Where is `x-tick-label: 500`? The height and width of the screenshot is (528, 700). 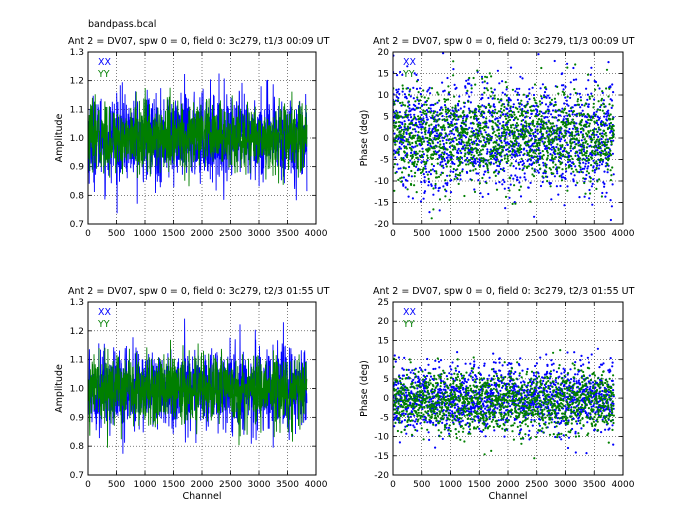
x-tick-label: 500 is located at coordinates (421, 234).